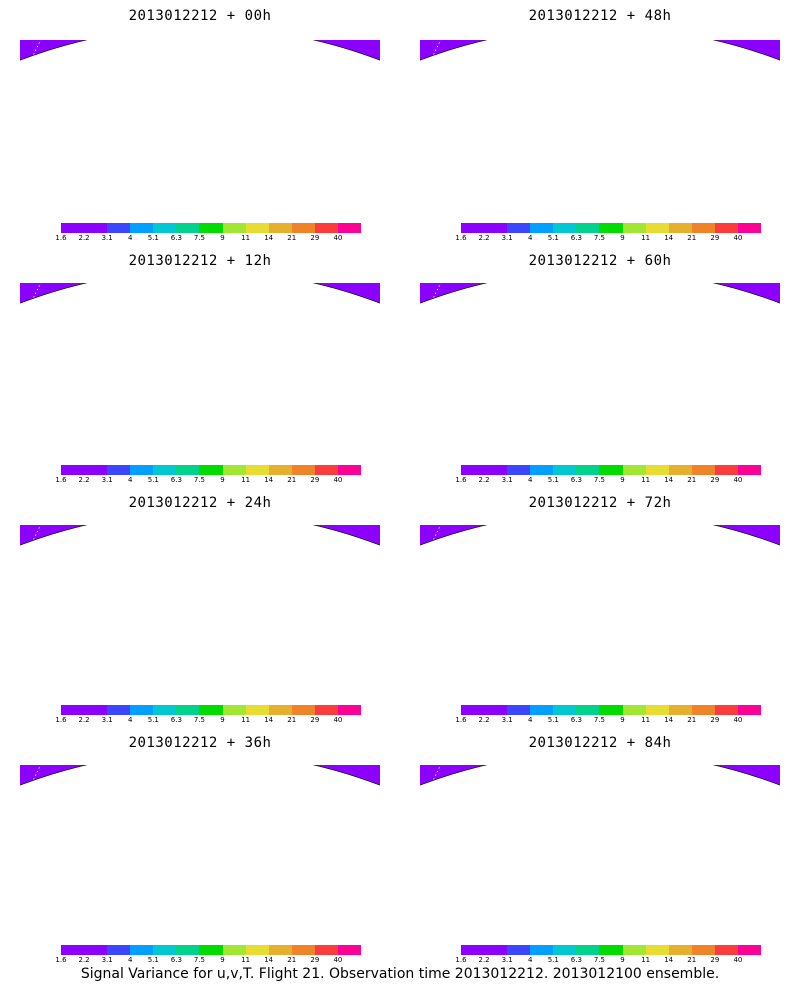  Describe the element at coordinates (600, 261) in the screenshot. I see `panel-title-60h: 2013012212 + 60h` at that location.